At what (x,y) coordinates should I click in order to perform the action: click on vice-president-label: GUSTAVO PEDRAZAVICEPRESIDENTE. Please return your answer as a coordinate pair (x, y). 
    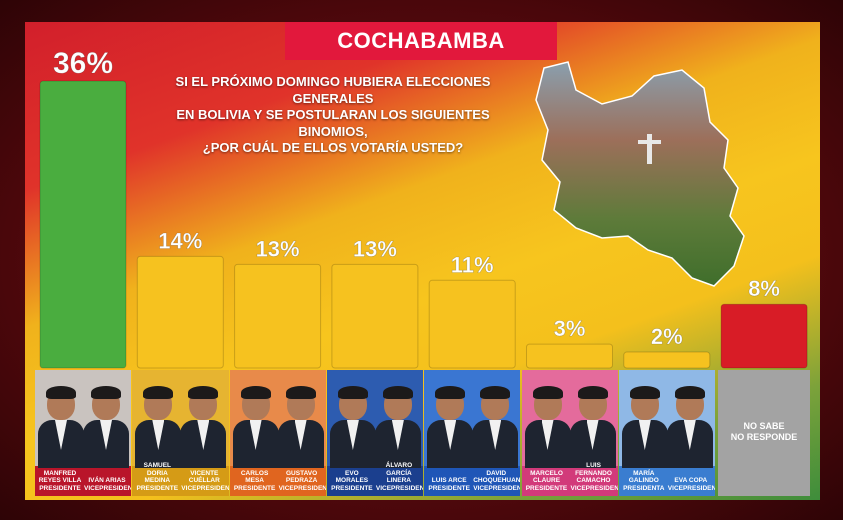
    Looking at the image, I should click on (302, 481).